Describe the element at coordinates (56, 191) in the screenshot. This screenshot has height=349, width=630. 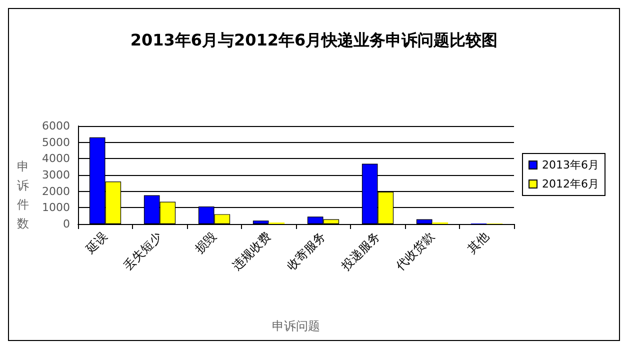
I see `y-tick-label: 2000` at that location.